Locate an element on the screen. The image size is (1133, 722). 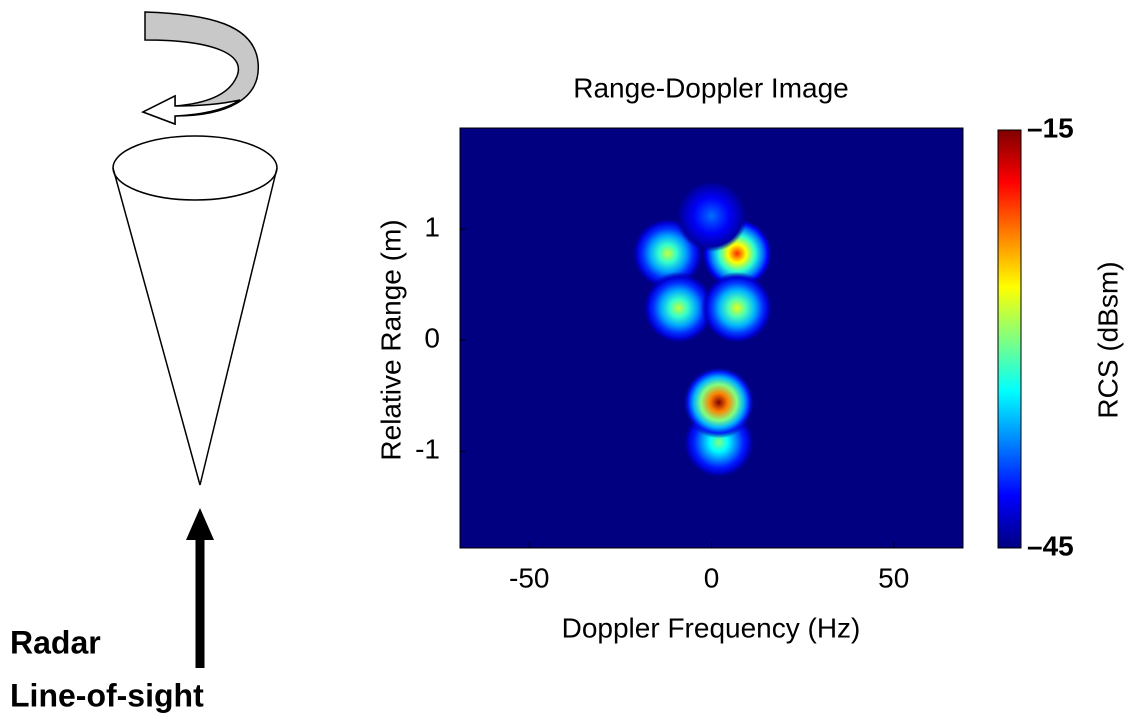
x-tick-label: -50 is located at coordinates (529, 577).